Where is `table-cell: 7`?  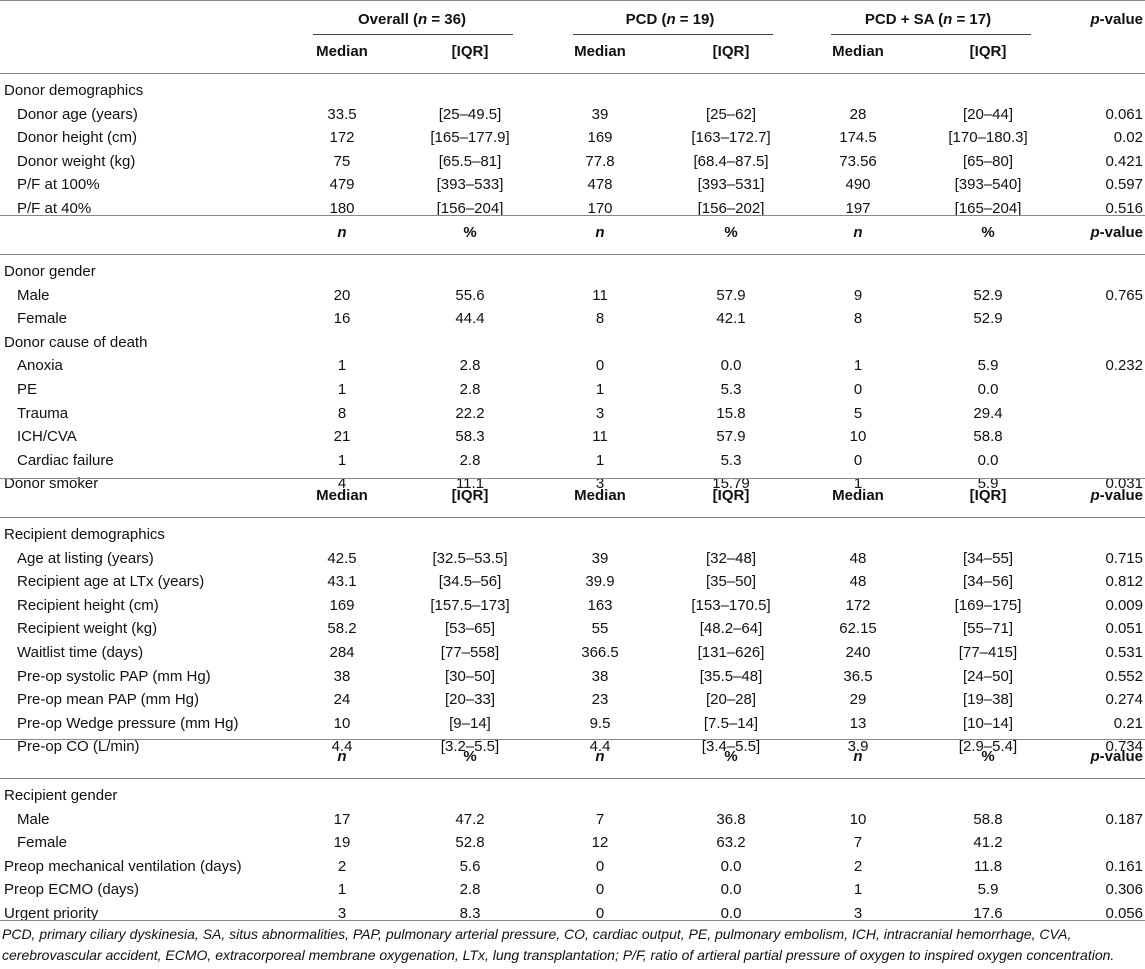
table-cell: 7 is located at coordinates (600, 819).